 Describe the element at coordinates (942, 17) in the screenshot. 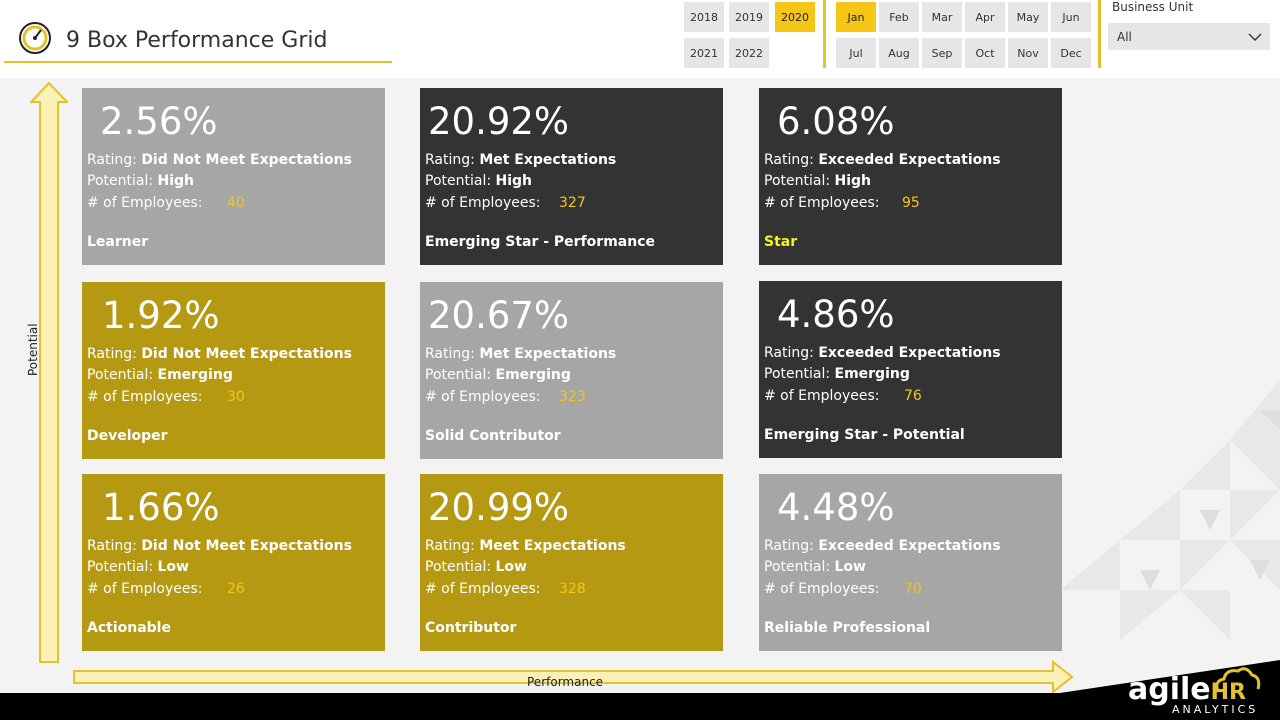

I see `month-mar-button: Mar` at that location.